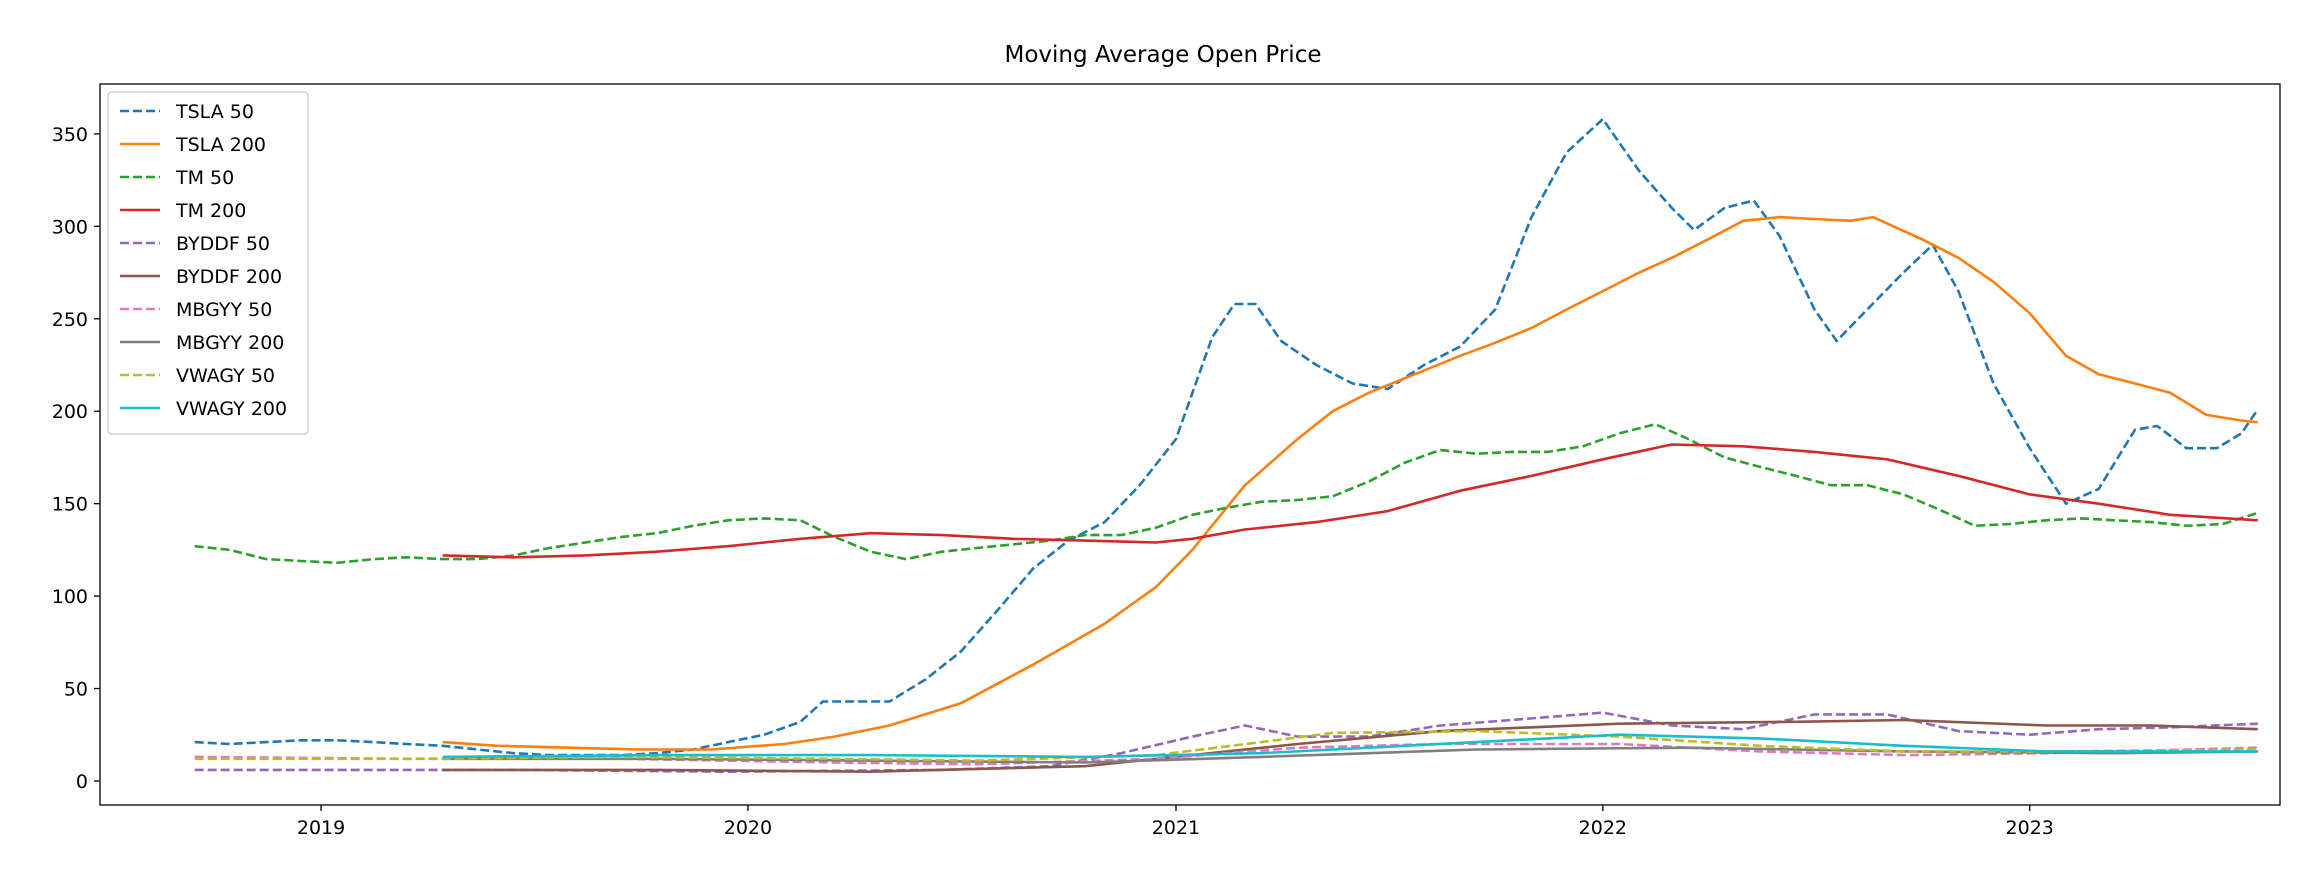  I want to click on x-tick-label: 2022, so click(1603, 828).